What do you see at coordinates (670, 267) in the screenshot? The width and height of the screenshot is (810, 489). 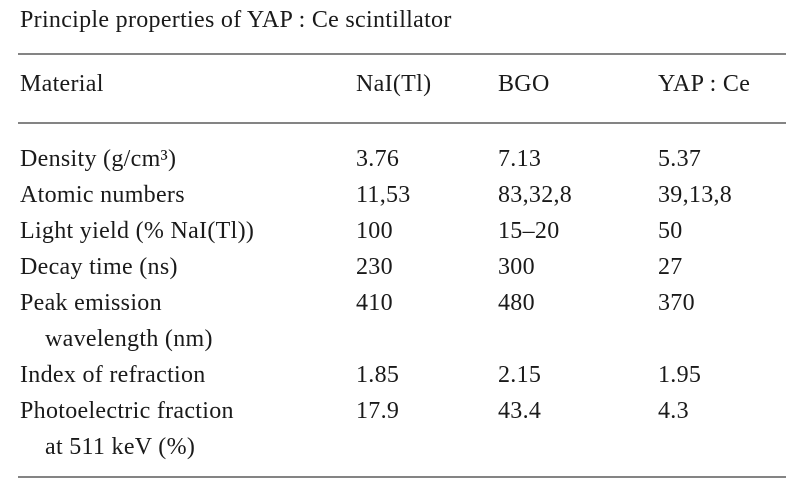 I see `cell-value: 27` at bounding box center [670, 267].